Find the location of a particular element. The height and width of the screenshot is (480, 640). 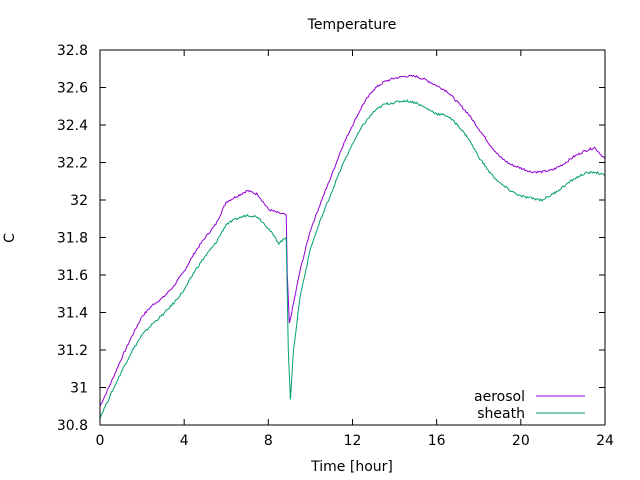

x-axis-label: Time [hour] is located at coordinates (351, 467).